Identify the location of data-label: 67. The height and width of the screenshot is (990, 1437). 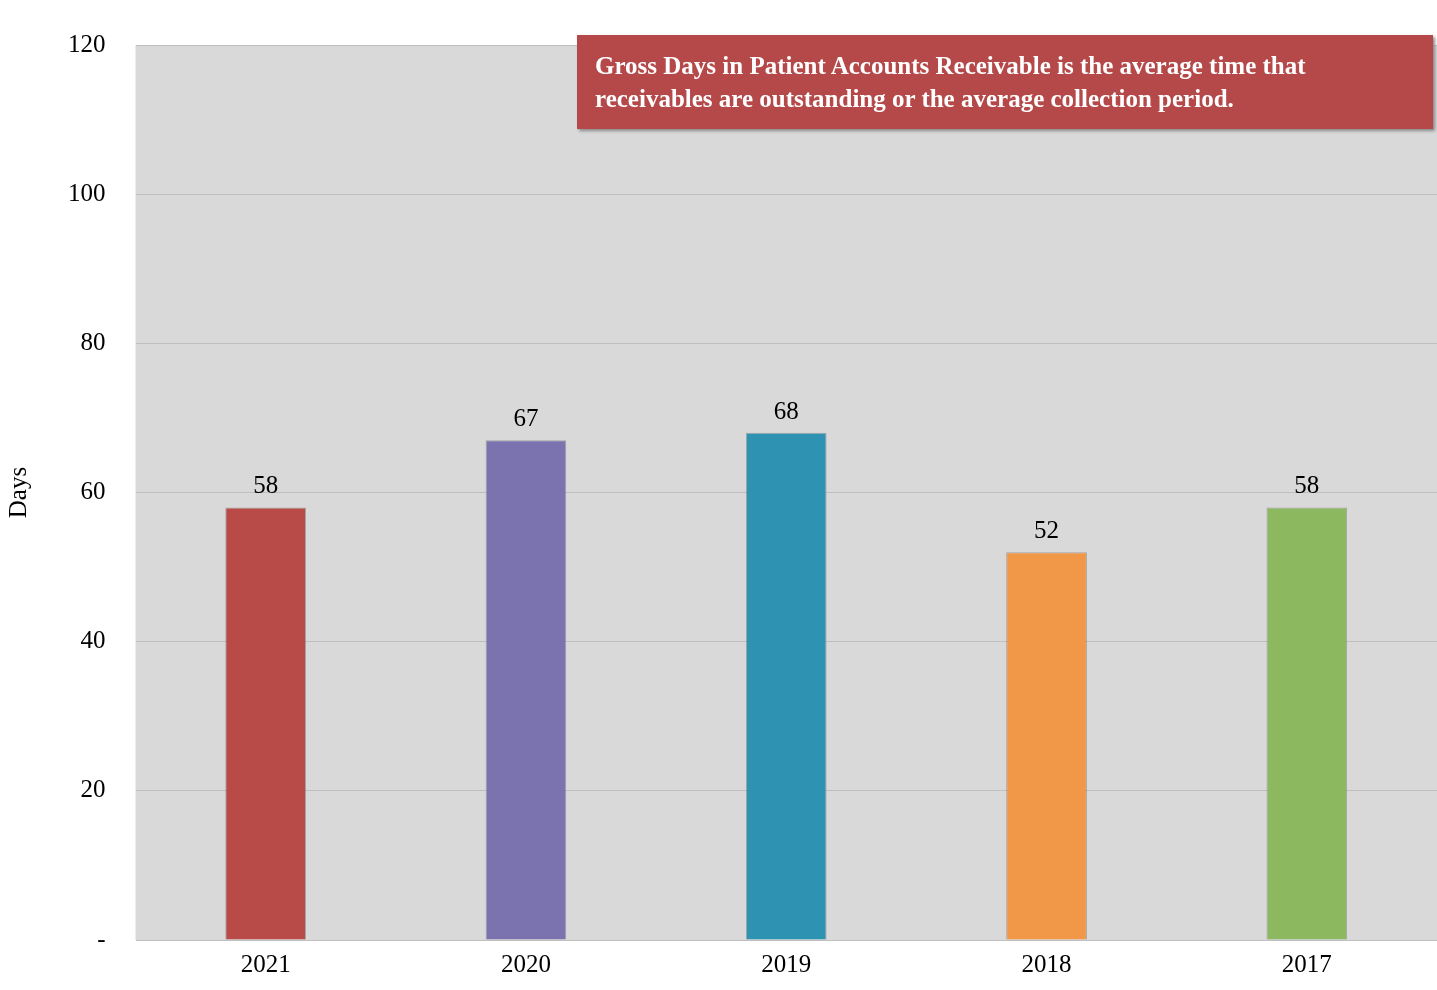
(526, 418).